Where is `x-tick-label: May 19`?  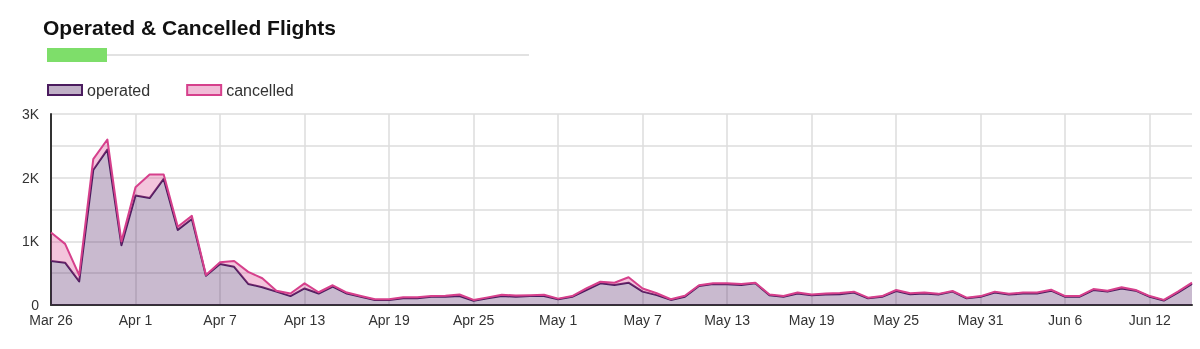
x-tick-label: May 19 is located at coordinates (811, 320).